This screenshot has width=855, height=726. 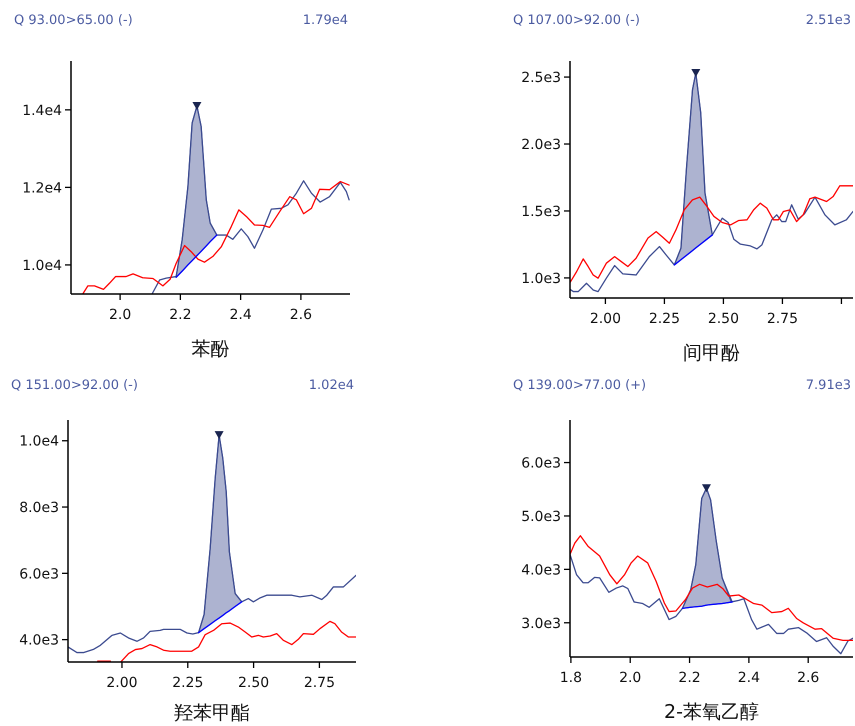 What do you see at coordinates (73, 20) in the screenshot?
I see `chart-title: Q 93.00>65.00 (-)` at bounding box center [73, 20].